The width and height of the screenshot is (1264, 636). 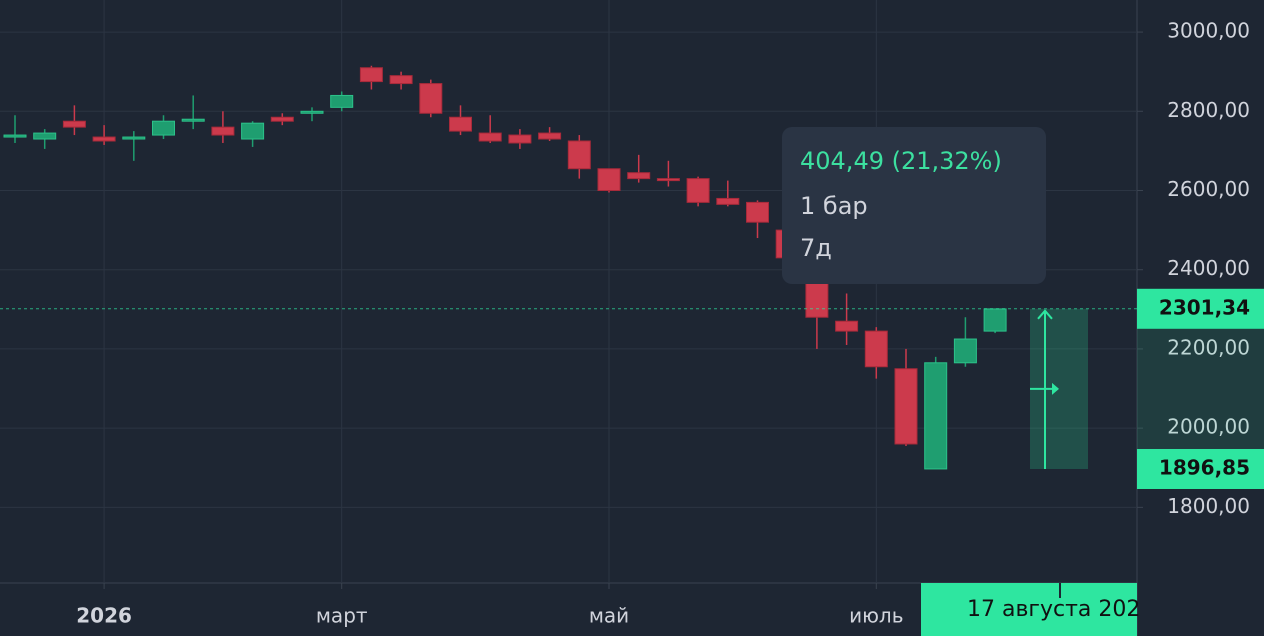 What do you see at coordinates (834, 206) in the screenshot?
I see `tooltip-bars: 1 бар` at bounding box center [834, 206].